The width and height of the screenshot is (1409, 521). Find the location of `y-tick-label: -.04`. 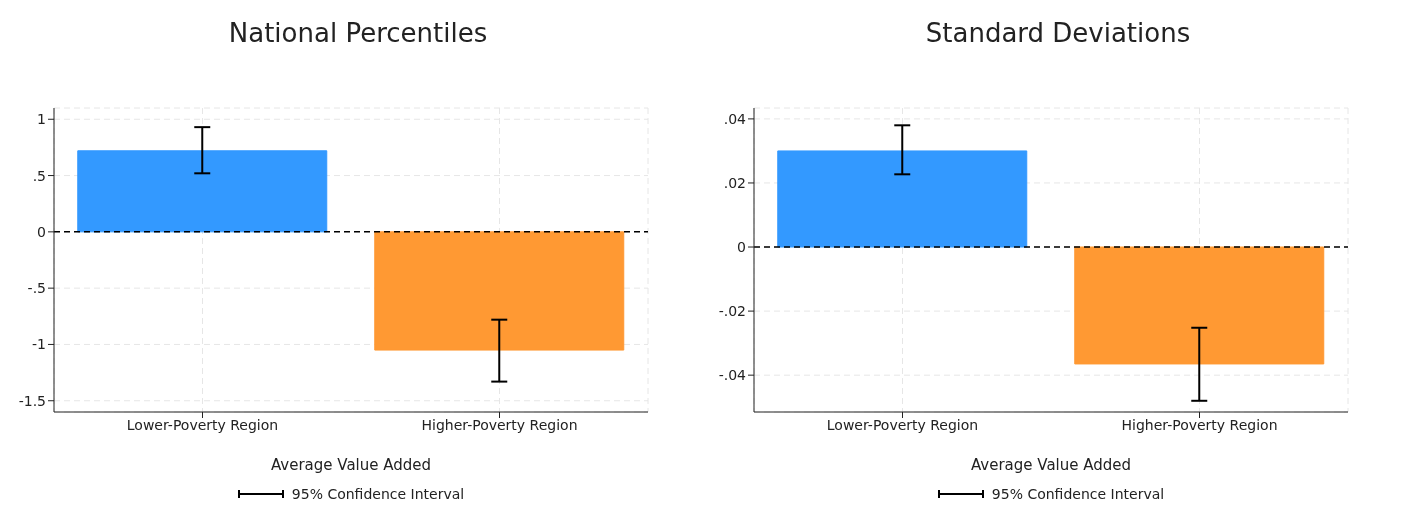

y-tick-label: -.04 is located at coordinates (732, 375).